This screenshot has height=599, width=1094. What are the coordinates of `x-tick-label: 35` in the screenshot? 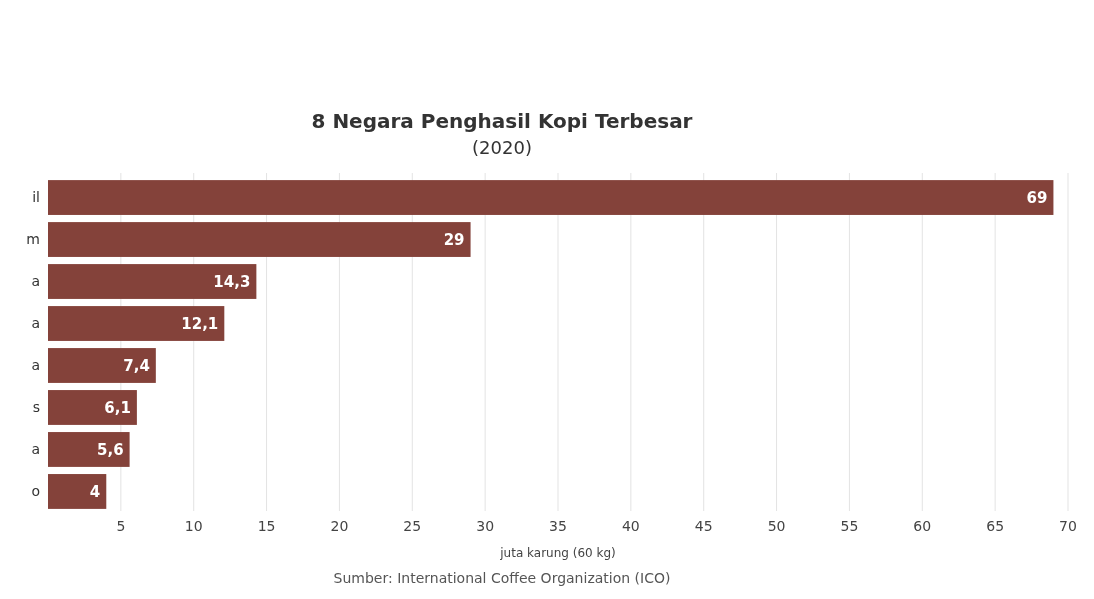 It's located at (558, 526).